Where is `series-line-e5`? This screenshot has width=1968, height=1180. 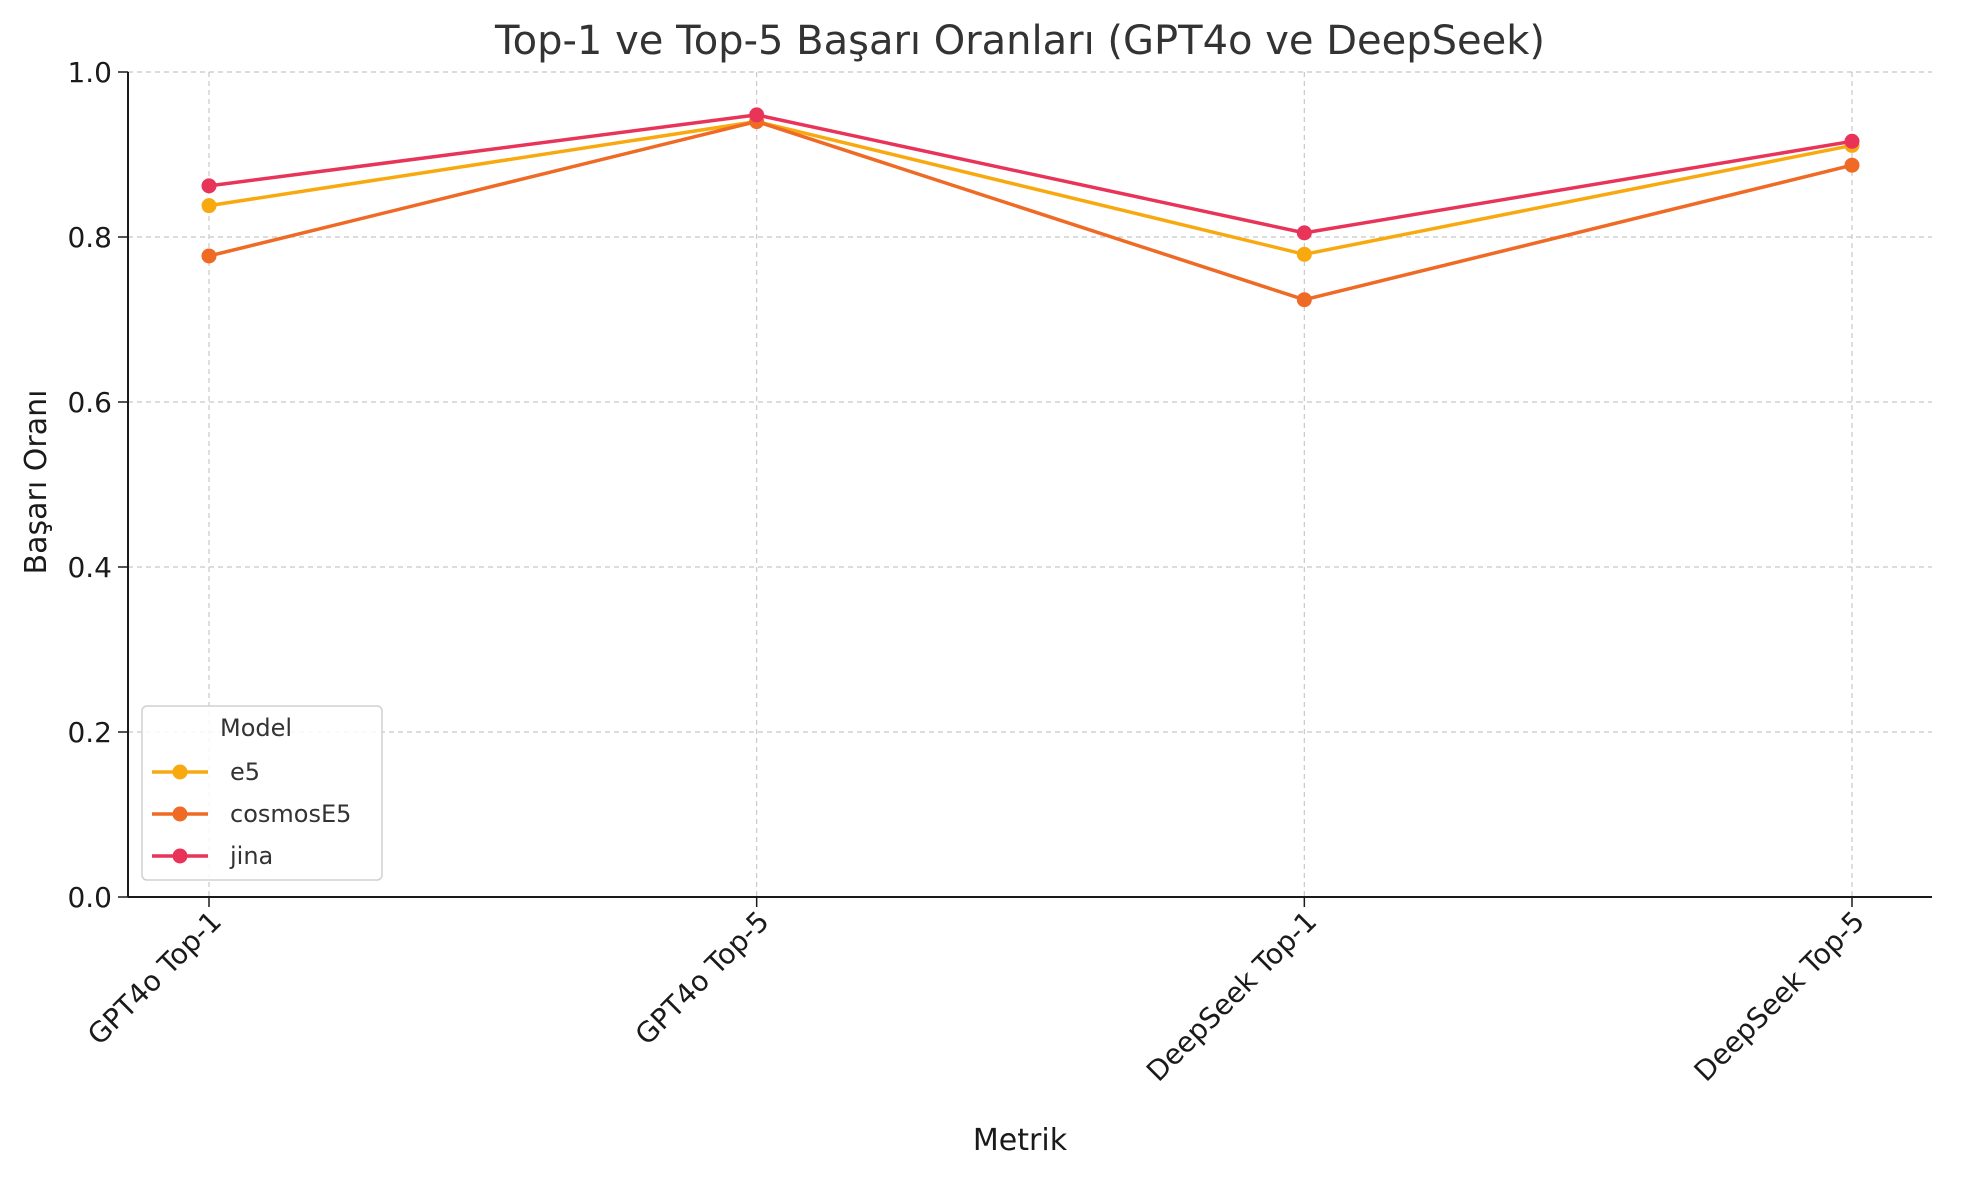 series-line-e5 is located at coordinates (1030, 188).